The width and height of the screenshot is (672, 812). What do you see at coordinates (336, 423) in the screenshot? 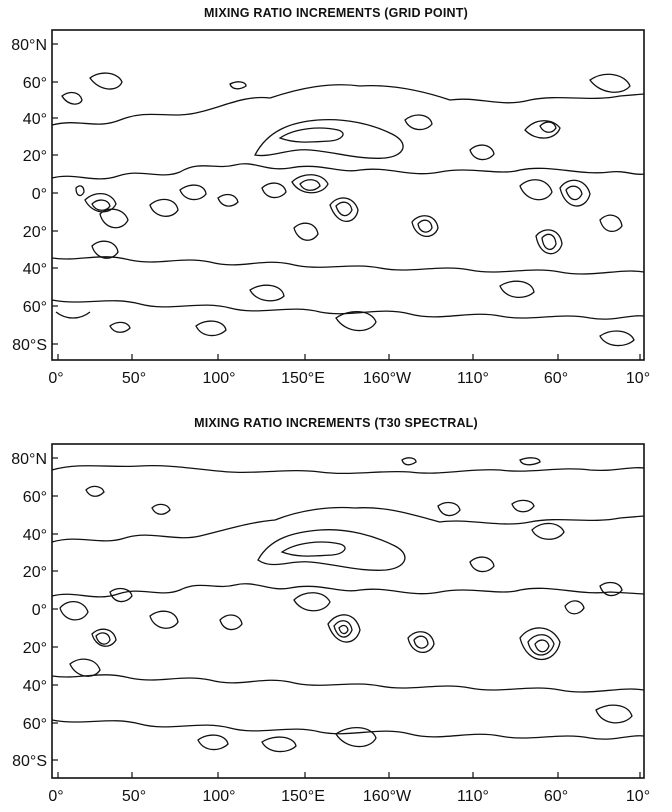
I see `panel-title: MIXING RATIO INCREMENTS (T30 SPECTRAL)` at bounding box center [336, 423].